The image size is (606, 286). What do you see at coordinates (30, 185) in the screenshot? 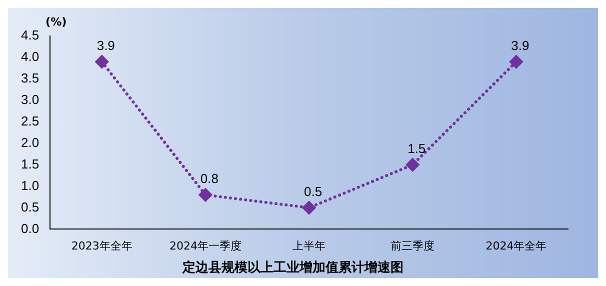
I see `y-tick-label: 1.0` at bounding box center [30, 185].